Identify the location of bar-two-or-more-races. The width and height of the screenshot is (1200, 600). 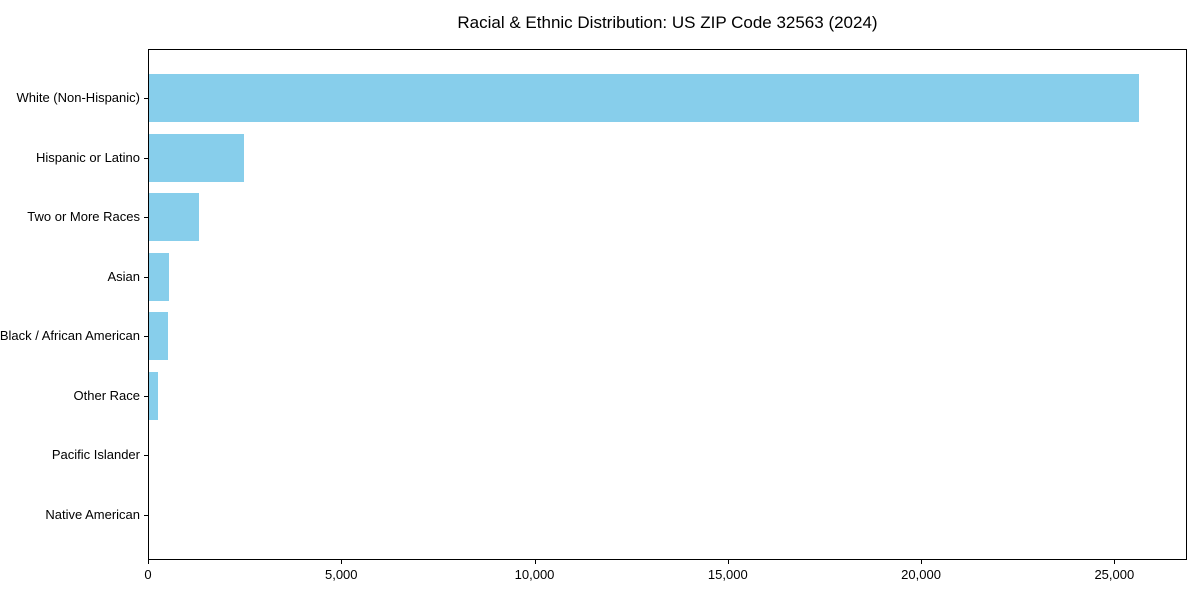
(174, 217).